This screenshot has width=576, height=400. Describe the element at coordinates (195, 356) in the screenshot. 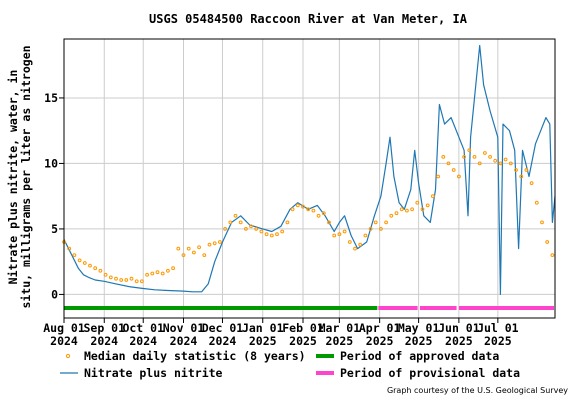

I see `legend-median-label: Median daily statistic (8 years)` at that location.